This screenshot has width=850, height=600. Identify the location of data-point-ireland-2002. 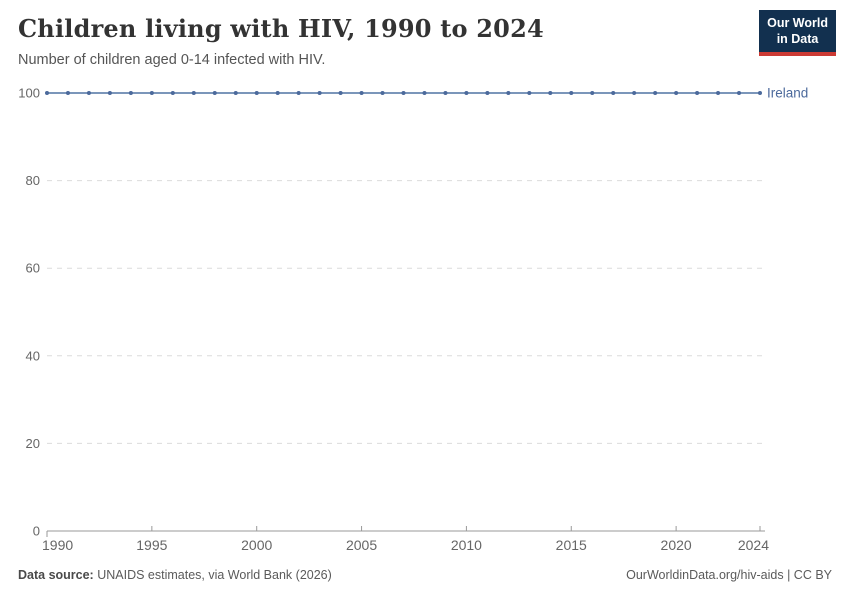
(298, 93).